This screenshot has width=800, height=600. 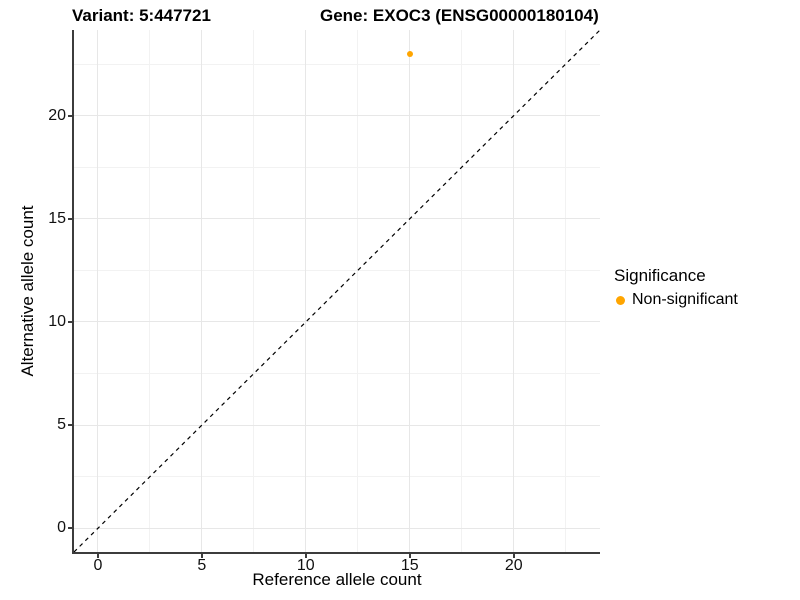 I want to click on legend-title: Significance, so click(x=660, y=275).